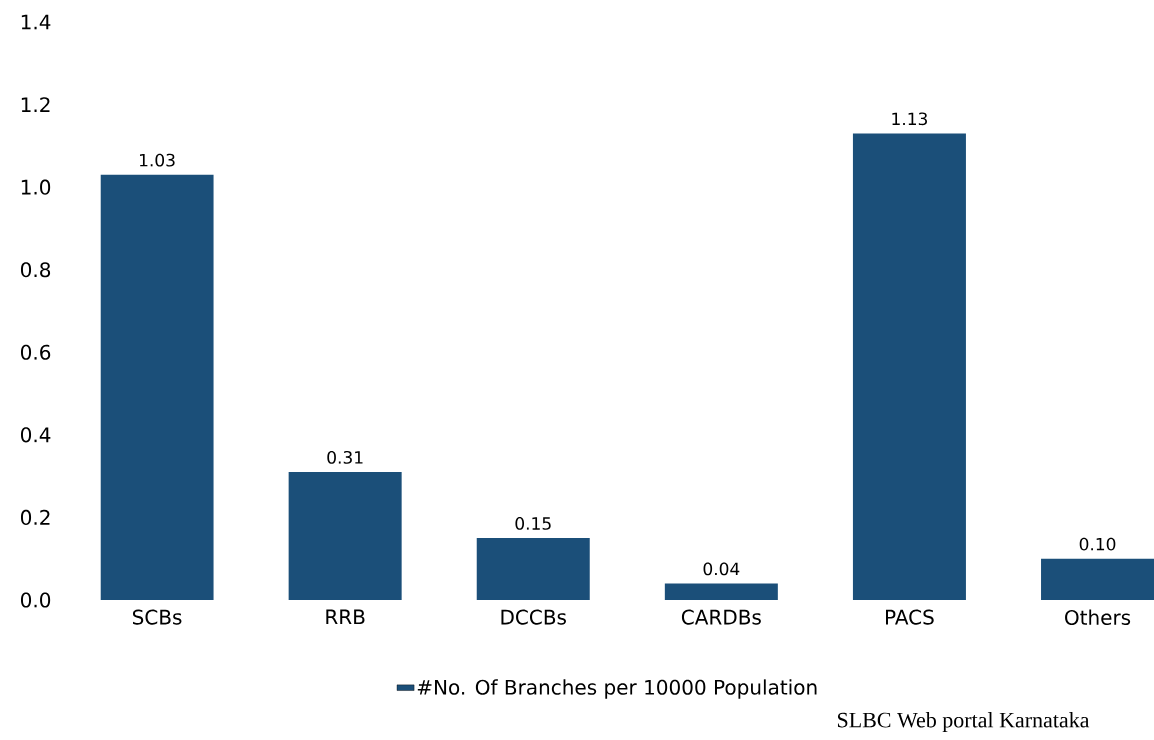 The image size is (1154, 740). I want to click on y-tick-label: 0.0, so click(35, 600).